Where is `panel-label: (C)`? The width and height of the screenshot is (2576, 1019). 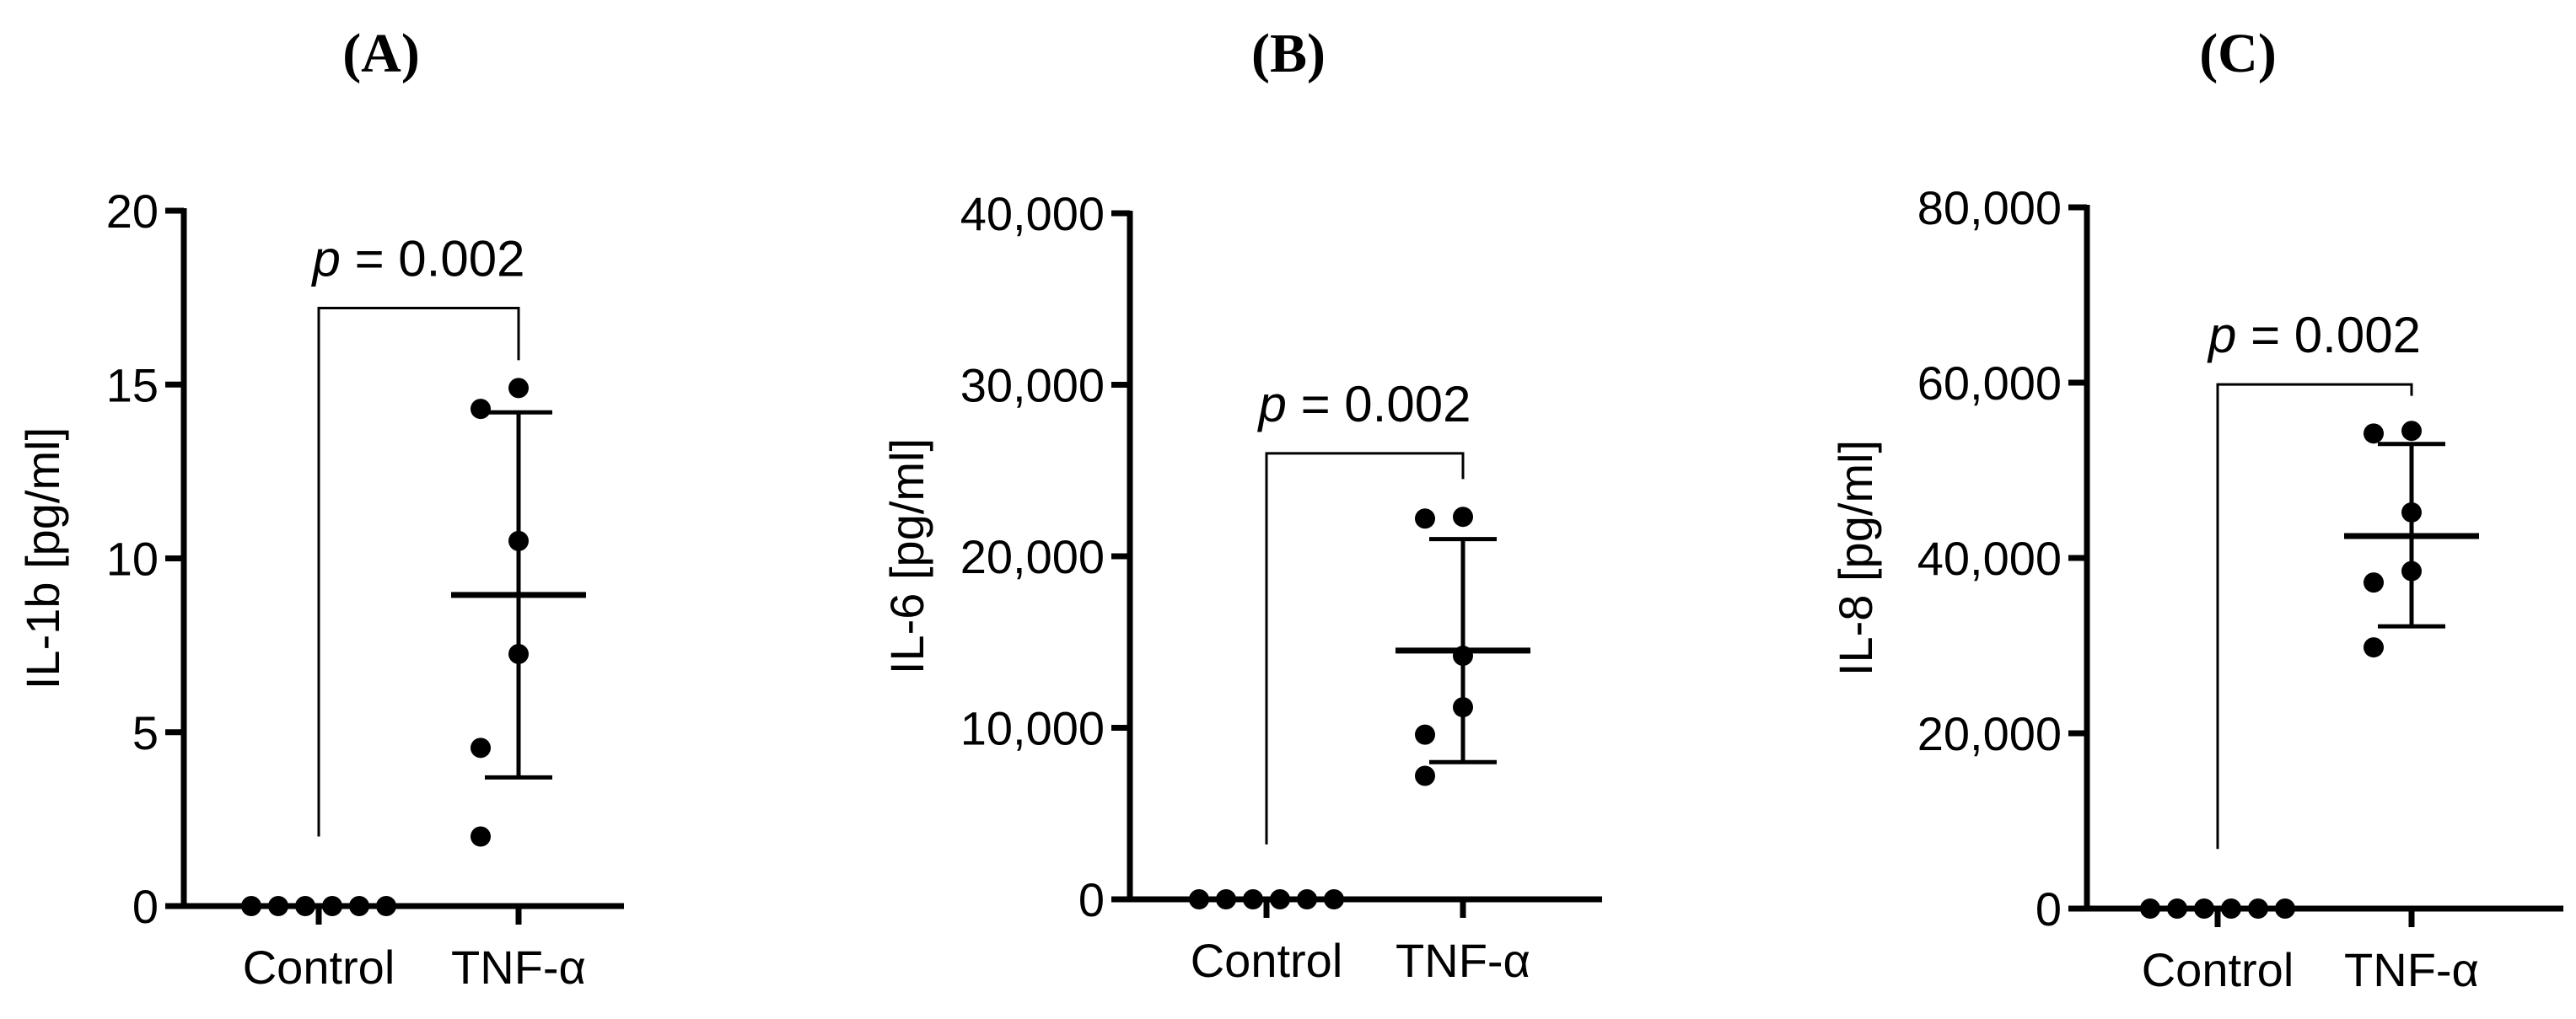 panel-label: (C) is located at coordinates (2238, 53).